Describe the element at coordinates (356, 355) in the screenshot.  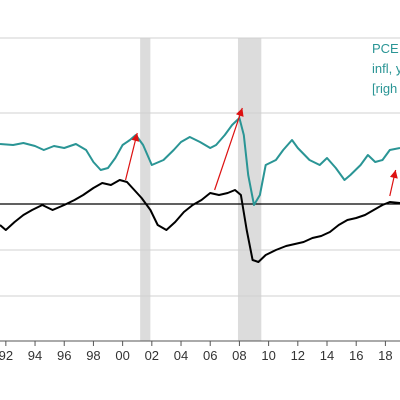
I see `x-tick-label-12: 16` at that location.